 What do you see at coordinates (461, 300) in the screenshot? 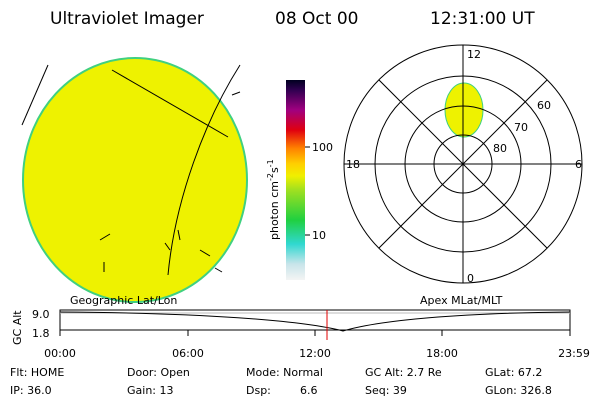
I see `timeline-title: Apex MLat/MLT` at bounding box center [461, 300].